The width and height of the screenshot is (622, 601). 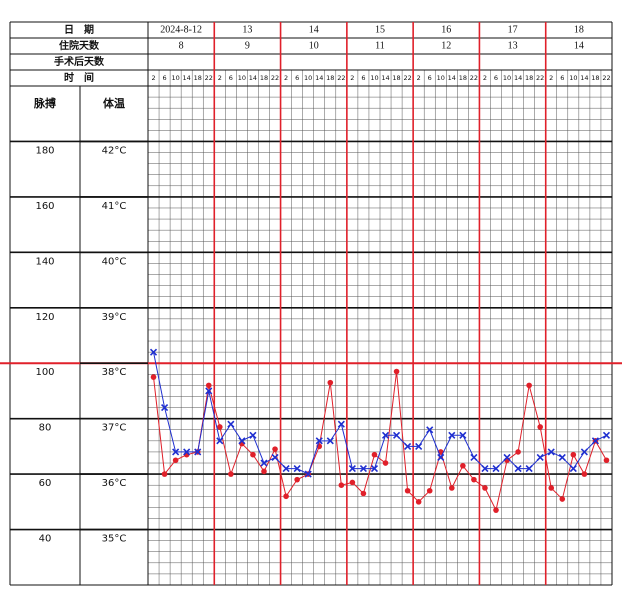 I want to click on pulse-tick-label: 100, so click(x=44, y=372).